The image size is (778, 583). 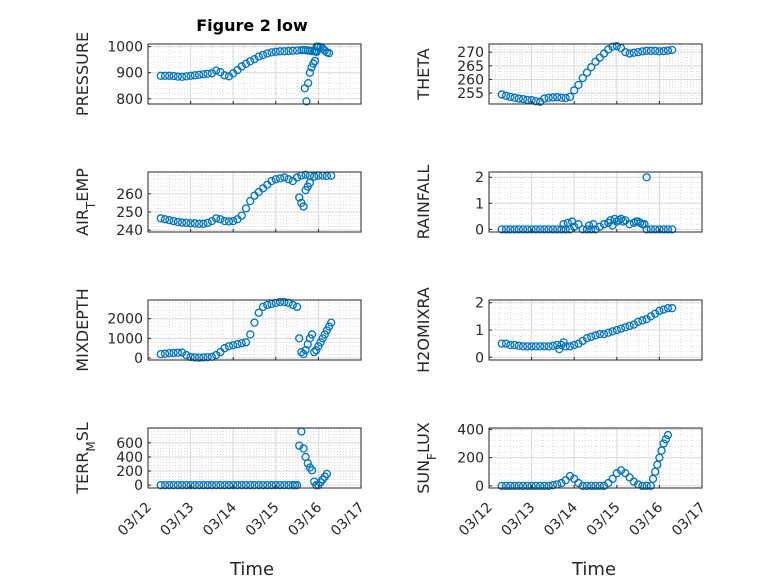 What do you see at coordinates (470, 80) in the screenshot?
I see `y-tick-label: 260` at bounding box center [470, 80].